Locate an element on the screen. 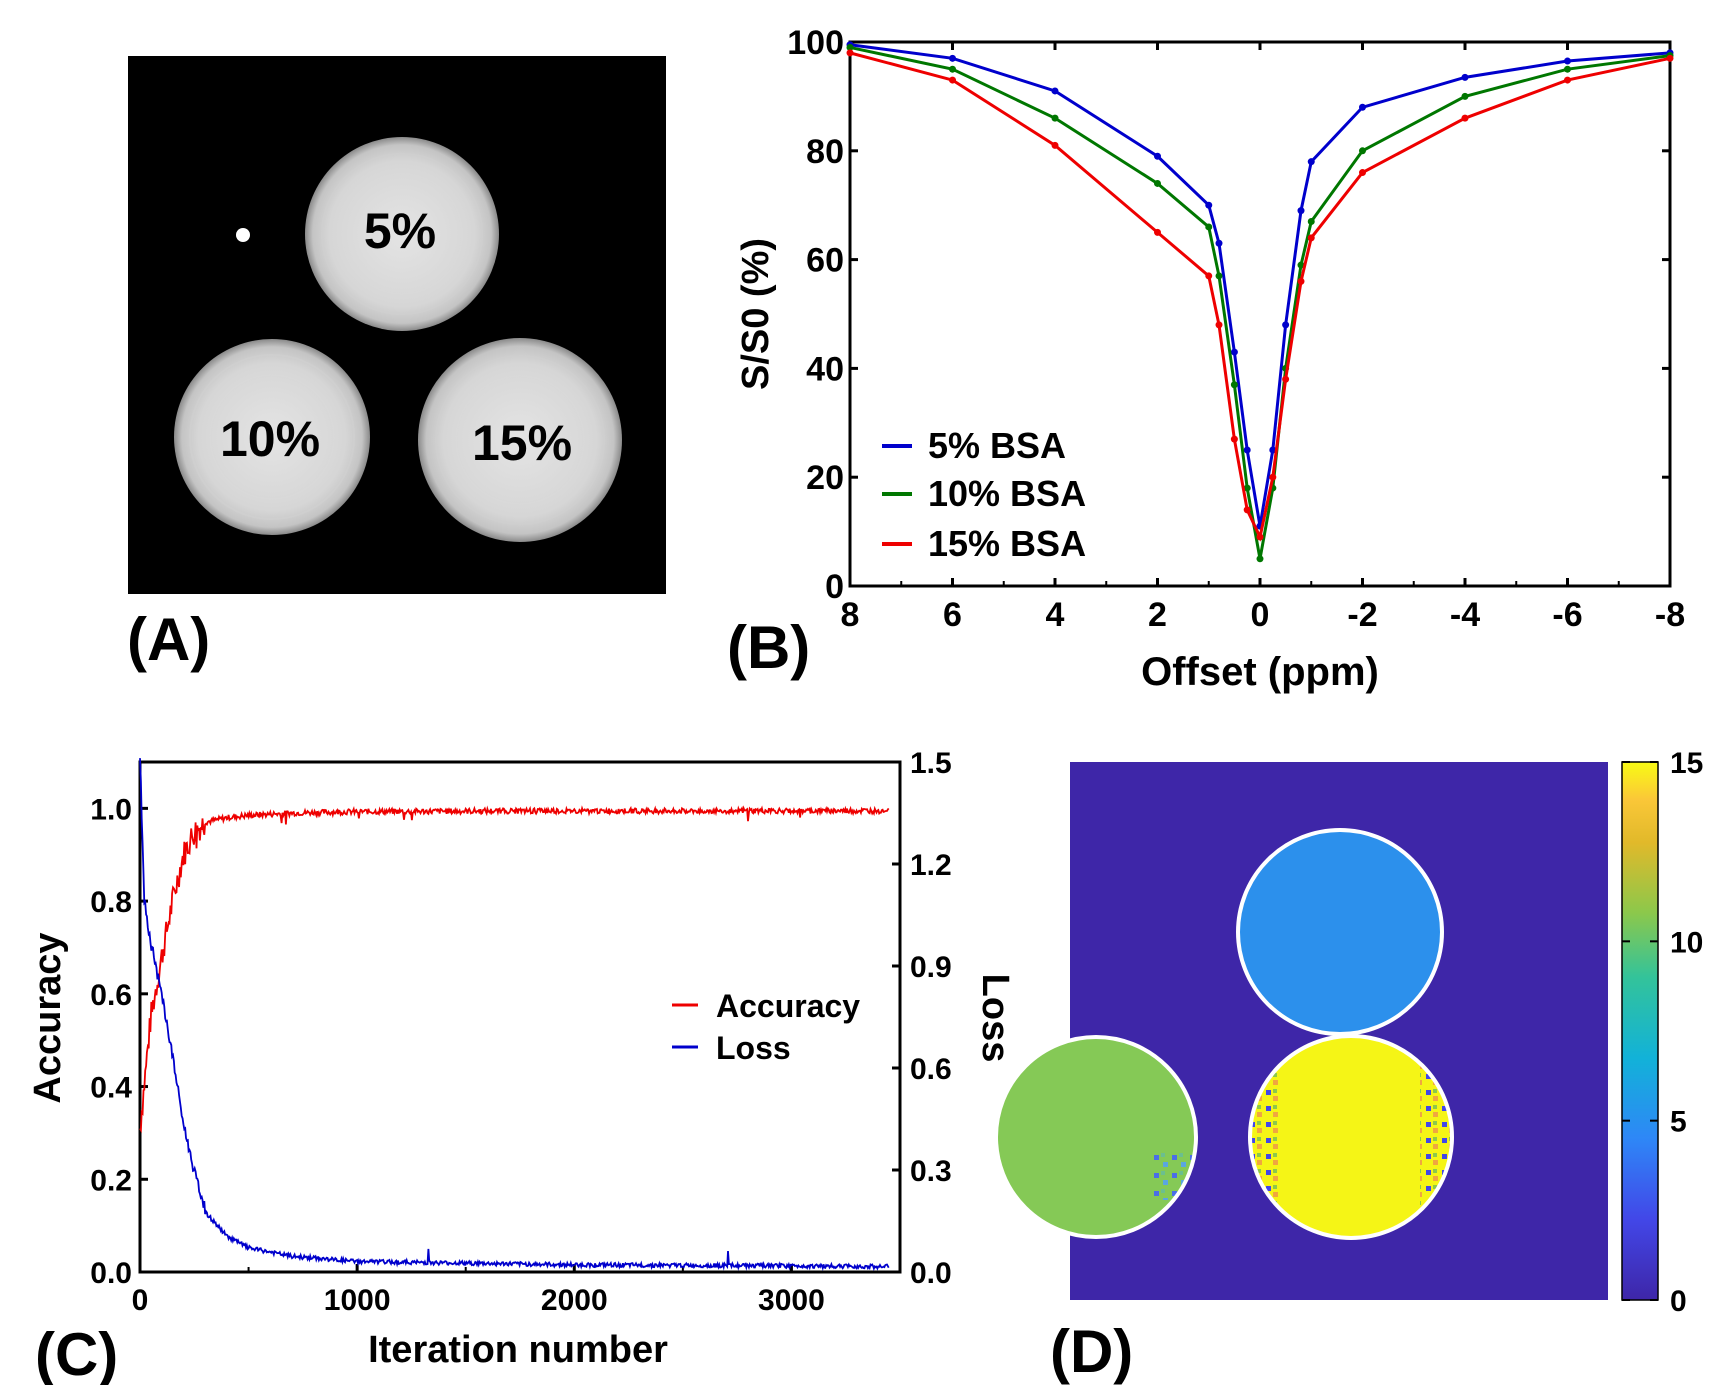 The image size is (1720, 1385). colorbar-tick-label: 15 is located at coordinates (1686, 763).